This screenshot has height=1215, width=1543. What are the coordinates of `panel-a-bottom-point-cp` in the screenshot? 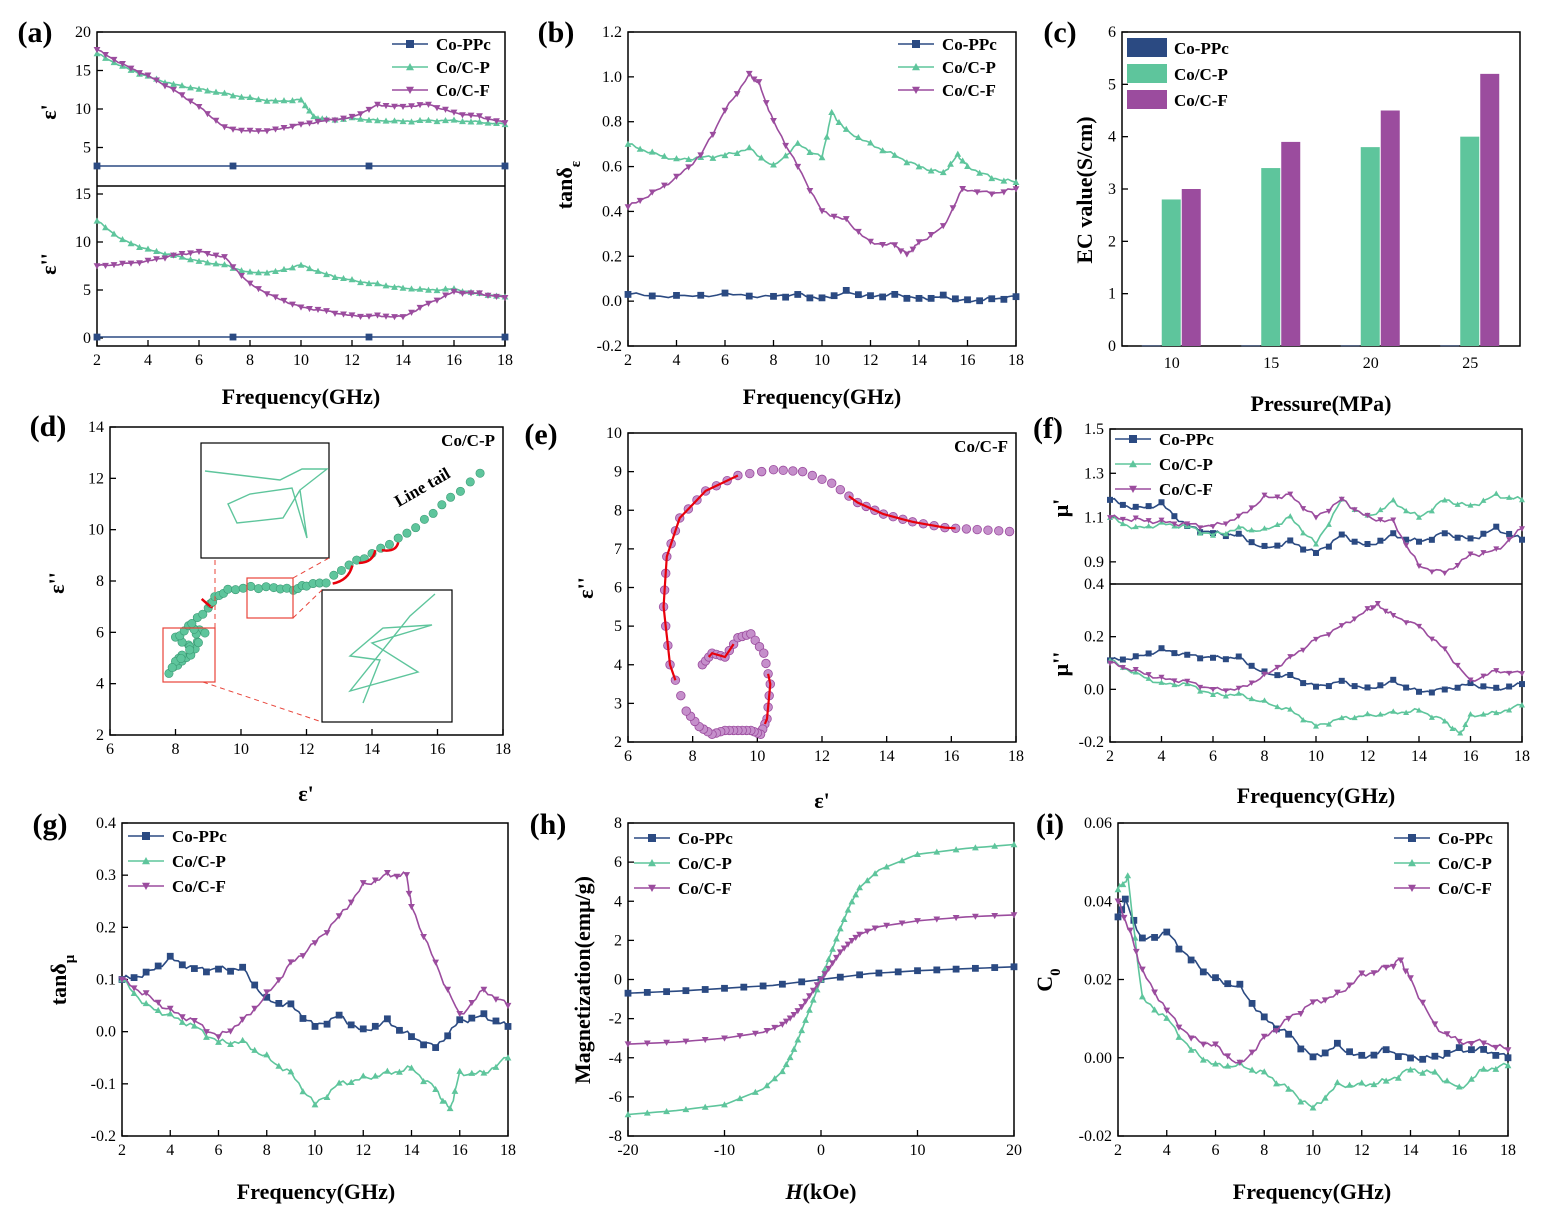 It's located at (343, 278).